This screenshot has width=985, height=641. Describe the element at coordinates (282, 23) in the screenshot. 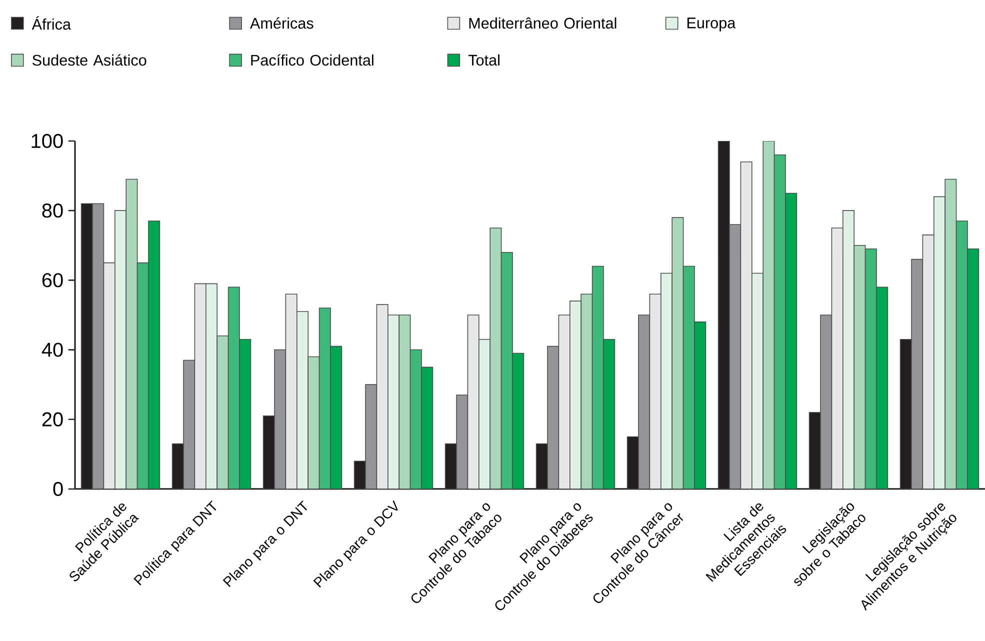

I see `legend-label: Américas` at that location.